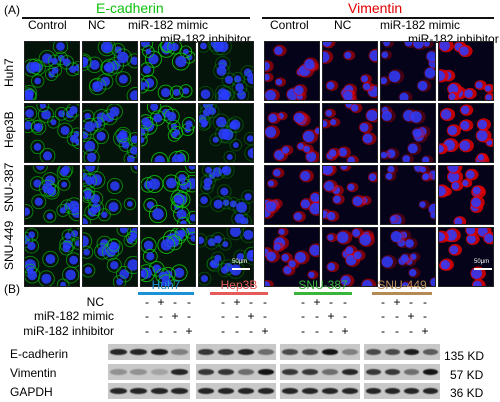 The image size is (500, 402). Describe the element at coordinates (226, 352) in the screenshot. I see `band-ecadherin-hep3b-lane2` at that location.